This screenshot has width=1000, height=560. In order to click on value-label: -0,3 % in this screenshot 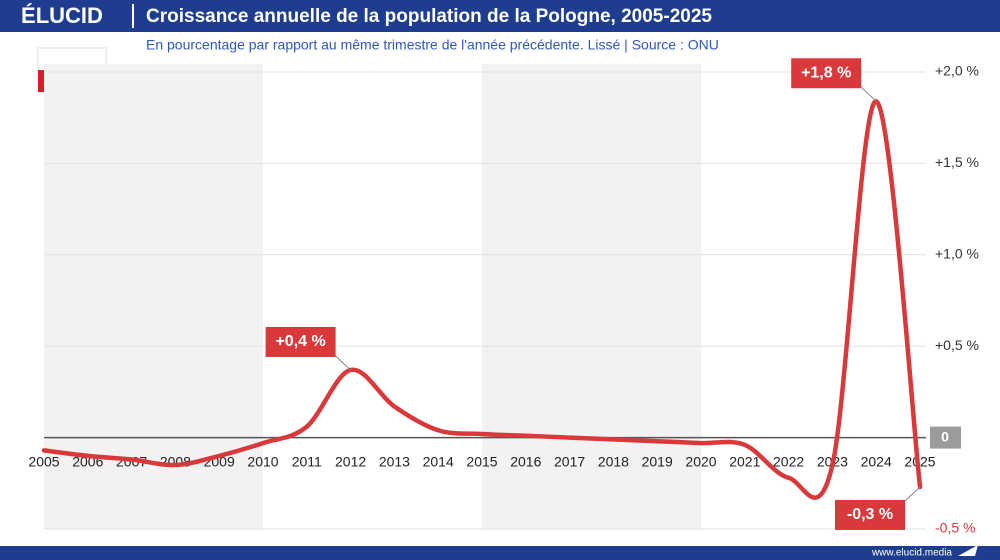, I will do `click(870, 514)`.